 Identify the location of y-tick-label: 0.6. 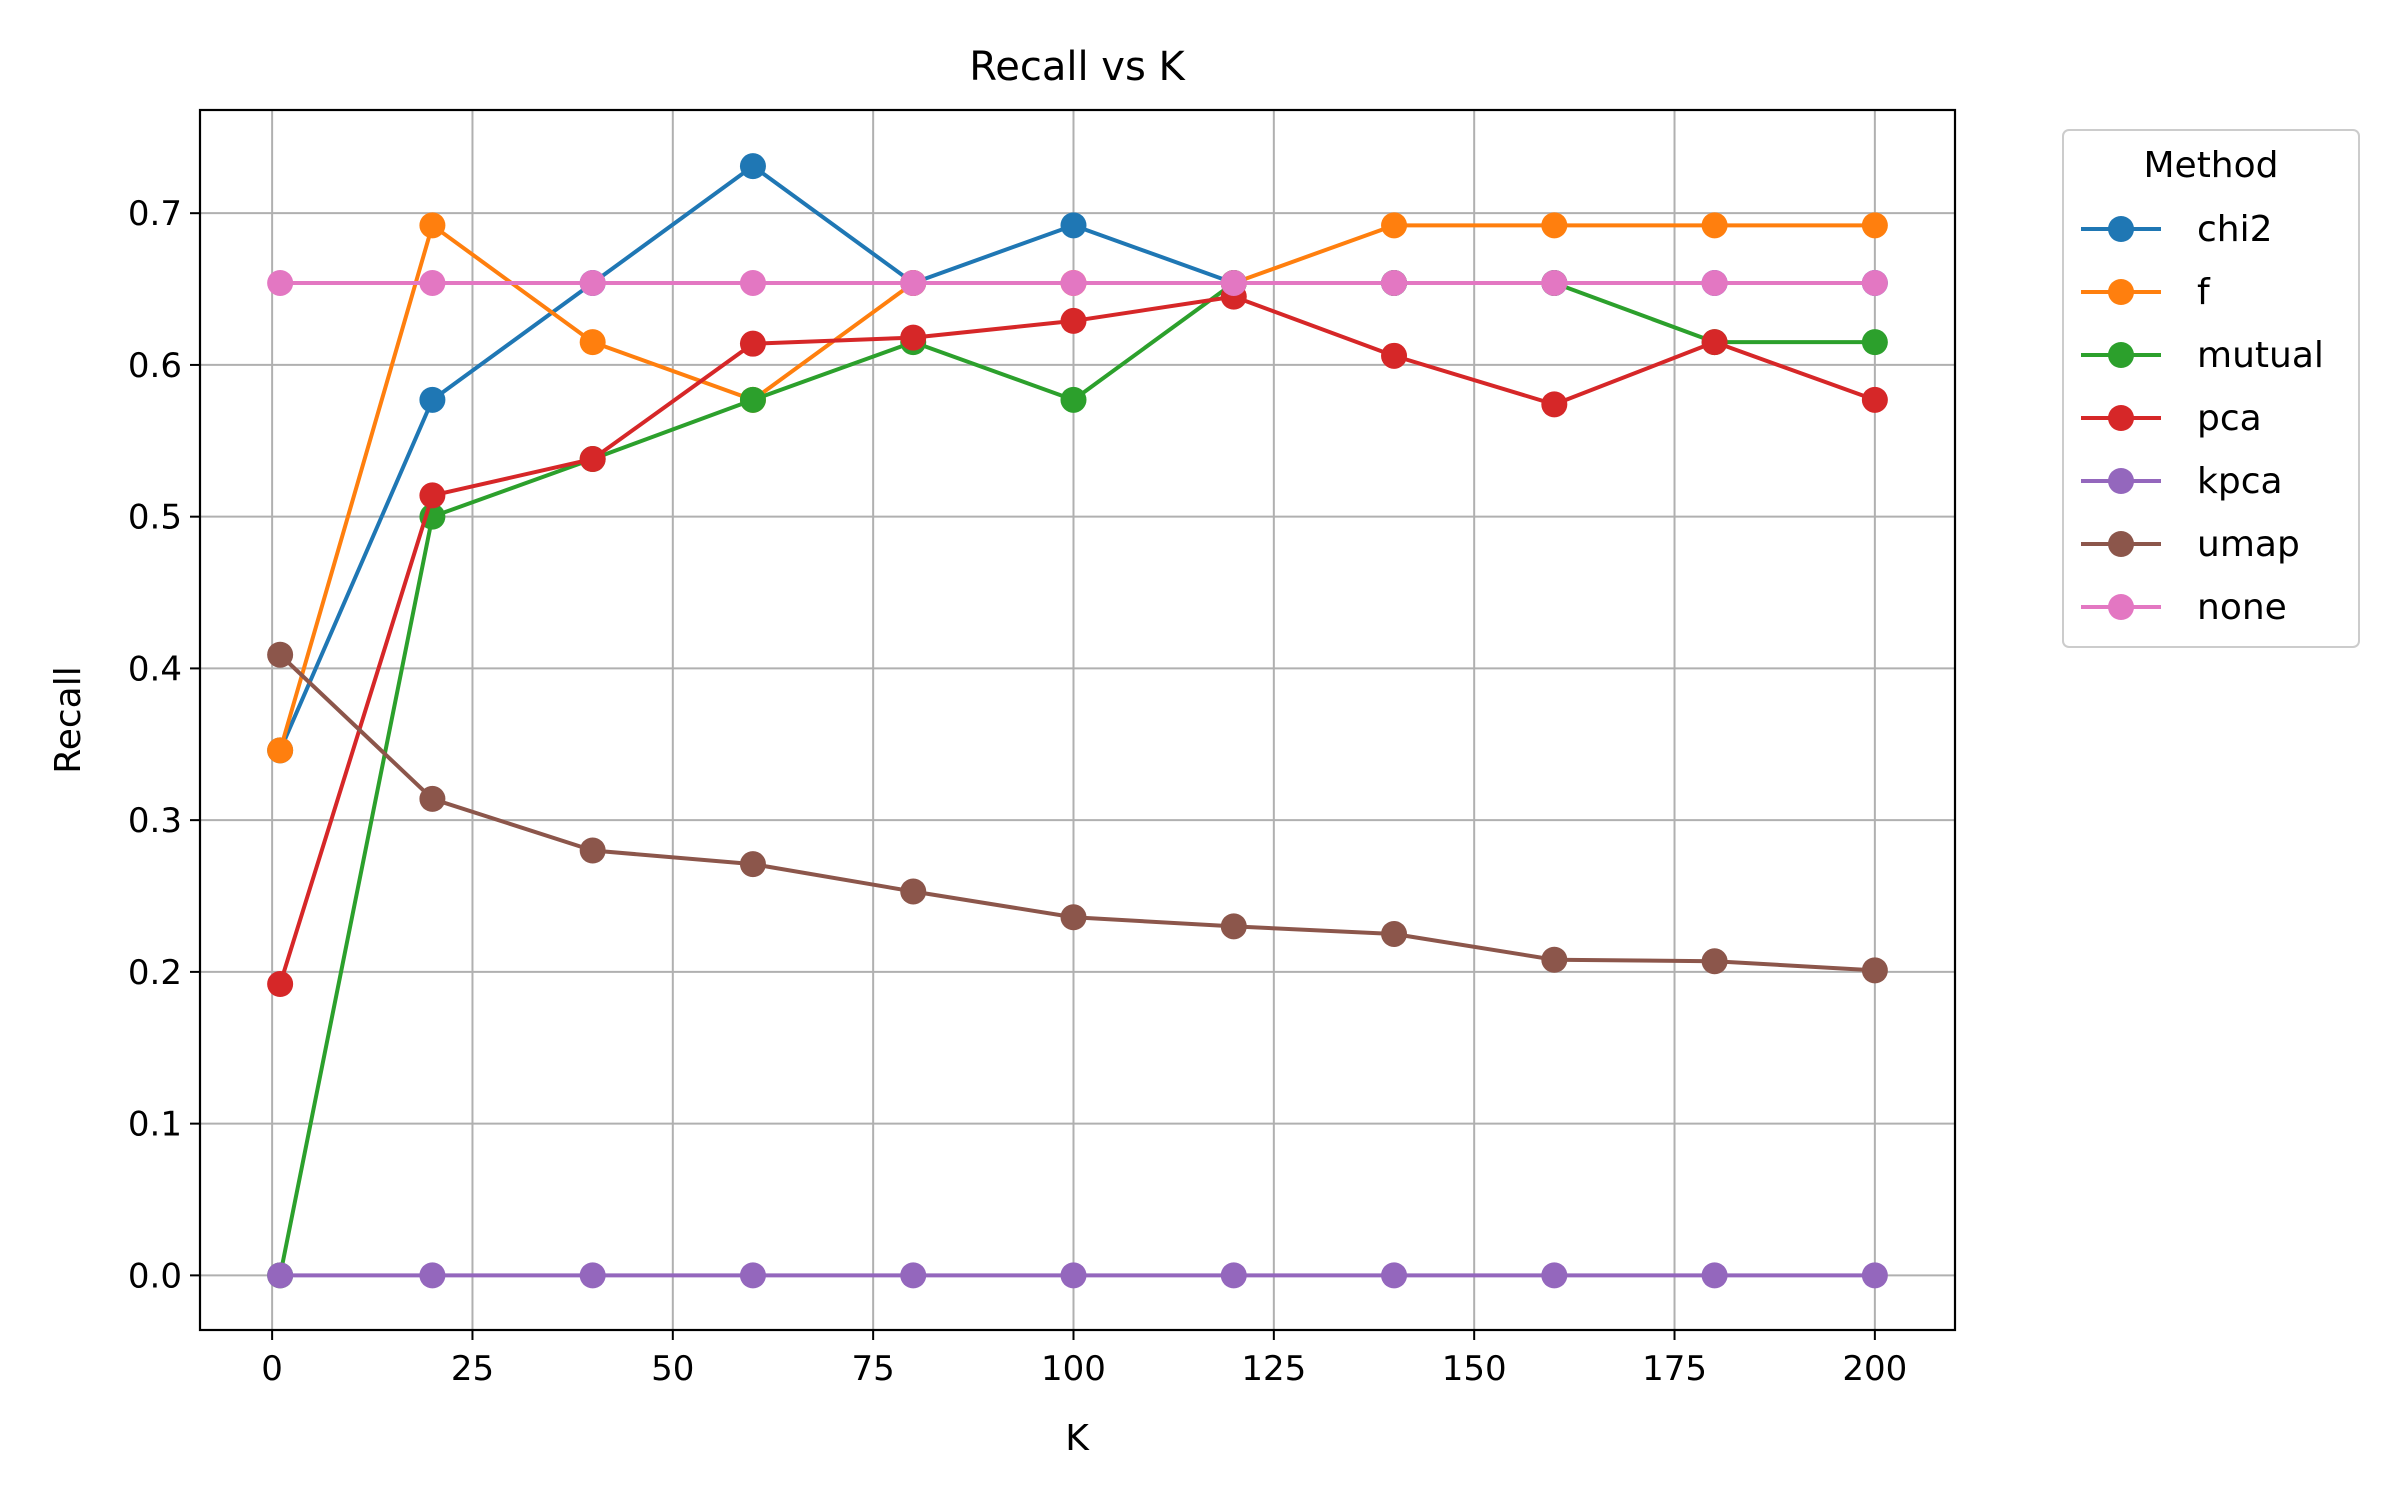
(155, 366).